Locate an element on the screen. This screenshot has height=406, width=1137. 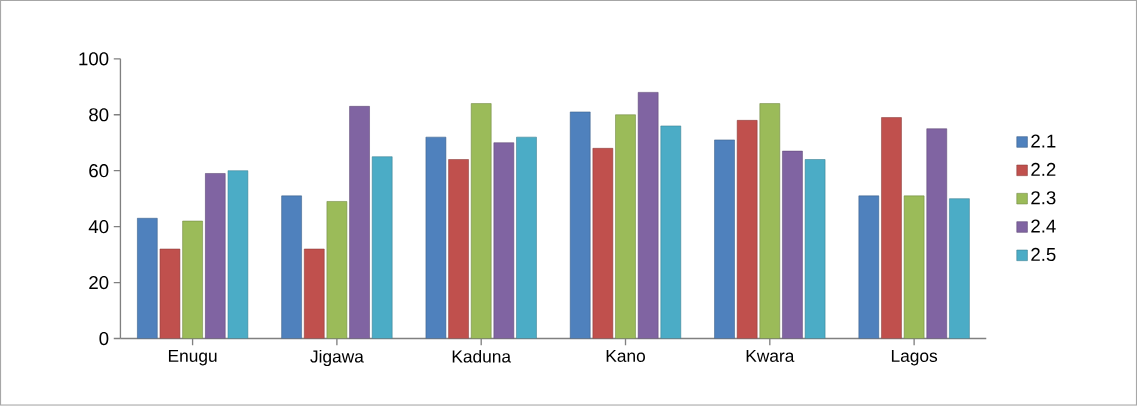
x-tick-label: Jigawa is located at coordinates (337, 358).